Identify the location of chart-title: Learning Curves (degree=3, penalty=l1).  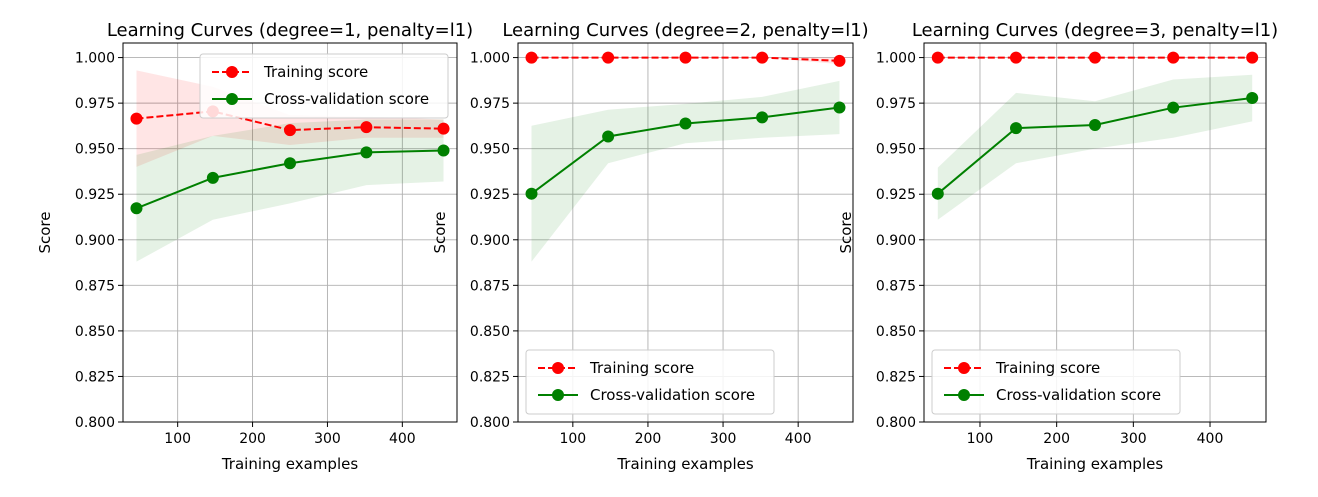
(1095, 30).